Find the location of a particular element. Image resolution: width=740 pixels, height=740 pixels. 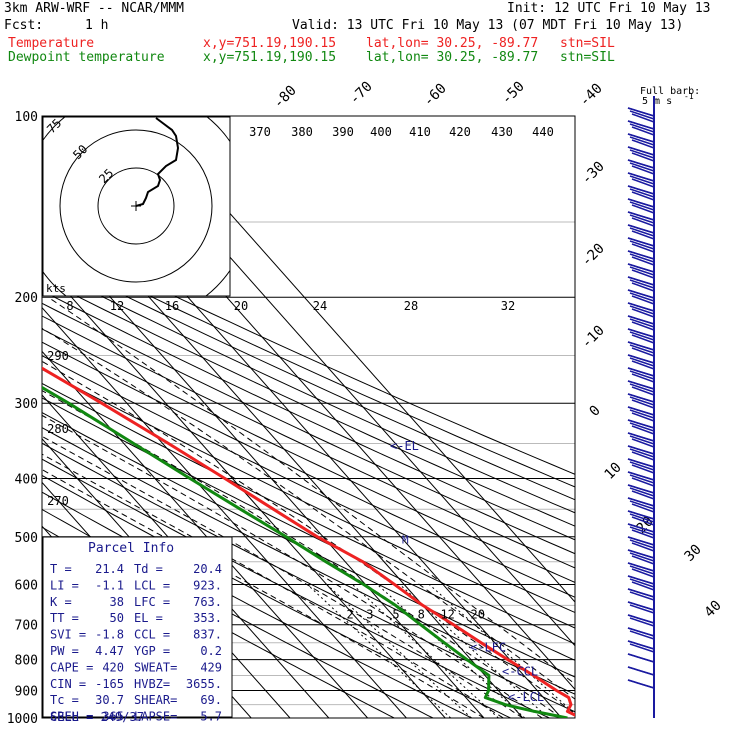

parcel-value: 763. is located at coordinates (207, 602).